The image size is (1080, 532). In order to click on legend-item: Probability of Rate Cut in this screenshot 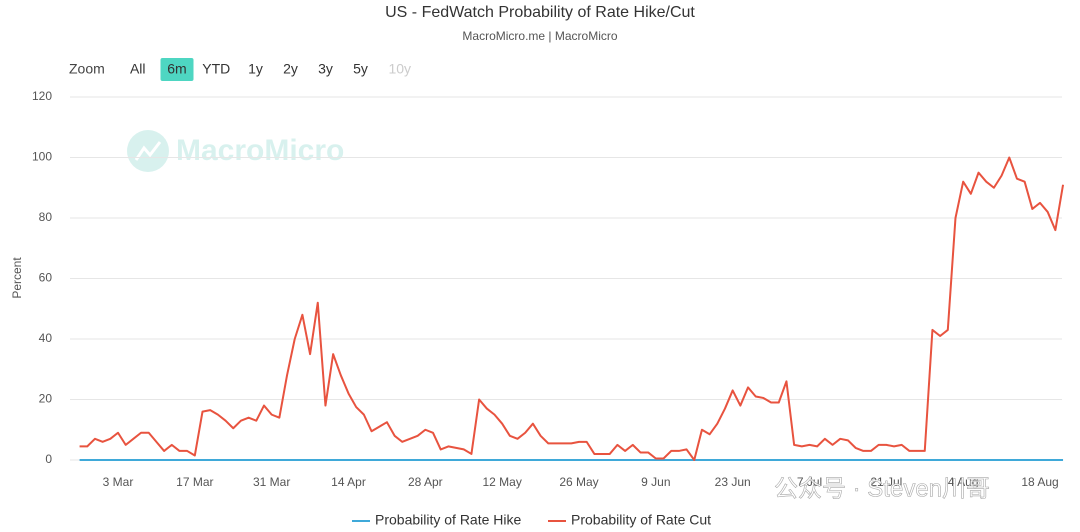, I will do `click(629, 520)`.